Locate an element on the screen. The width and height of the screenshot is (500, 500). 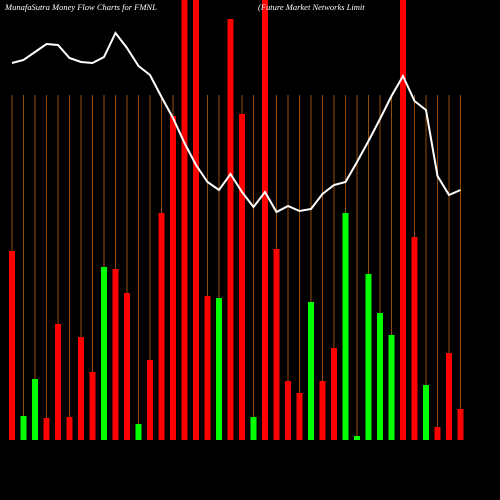
chart-subtitle: (Future Market Networks Limit is located at coordinates (311, 7).